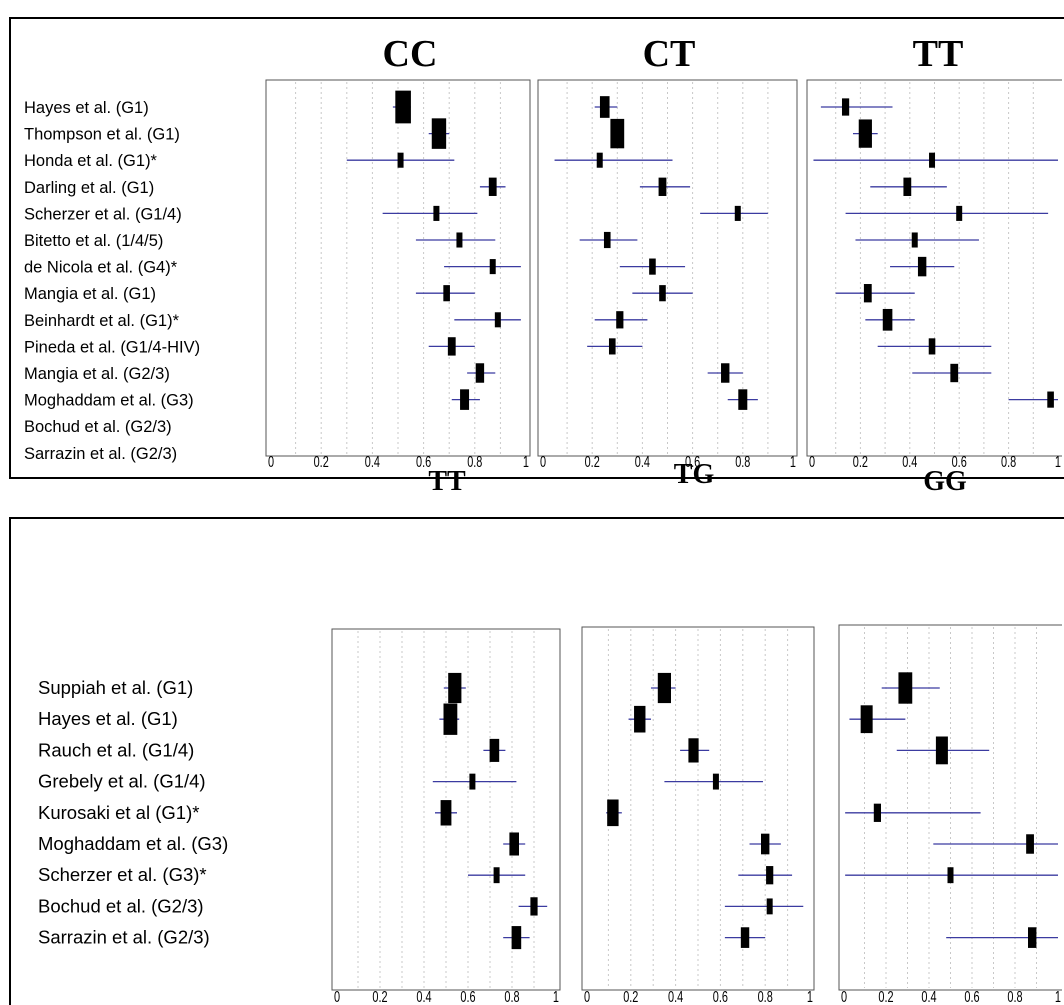  What do you see at coordinates (122, 874) in the screenshot?
I see `study-label: Scherzer et al. (G3)*` at bounding box center [122, 874].